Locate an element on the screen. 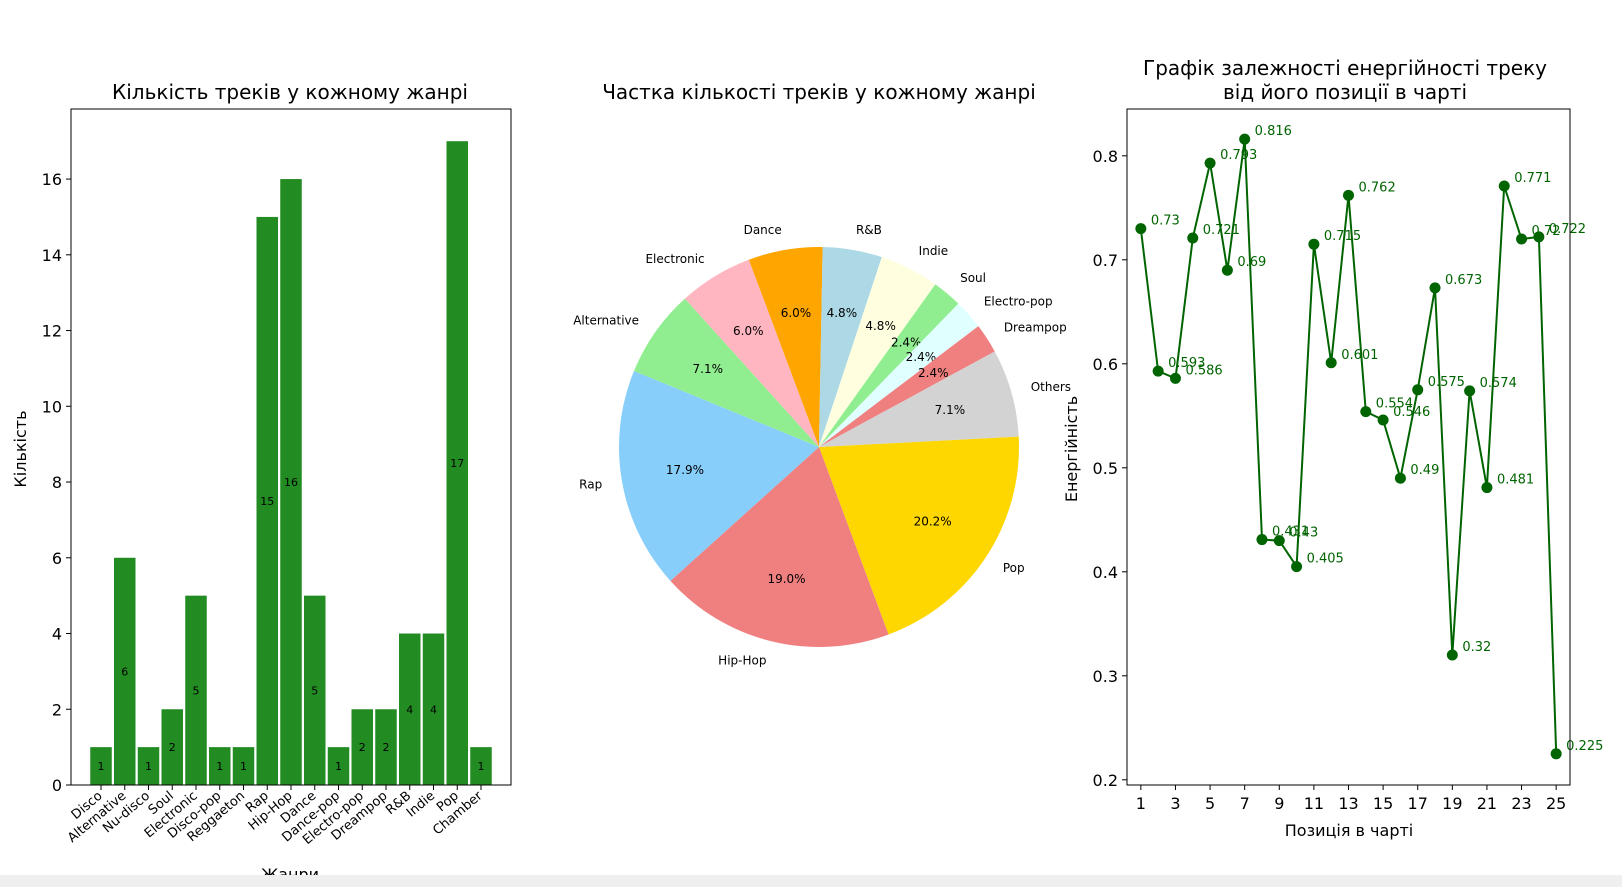  energy-point-label: 0.715 is located at coordinates (1342, 236).